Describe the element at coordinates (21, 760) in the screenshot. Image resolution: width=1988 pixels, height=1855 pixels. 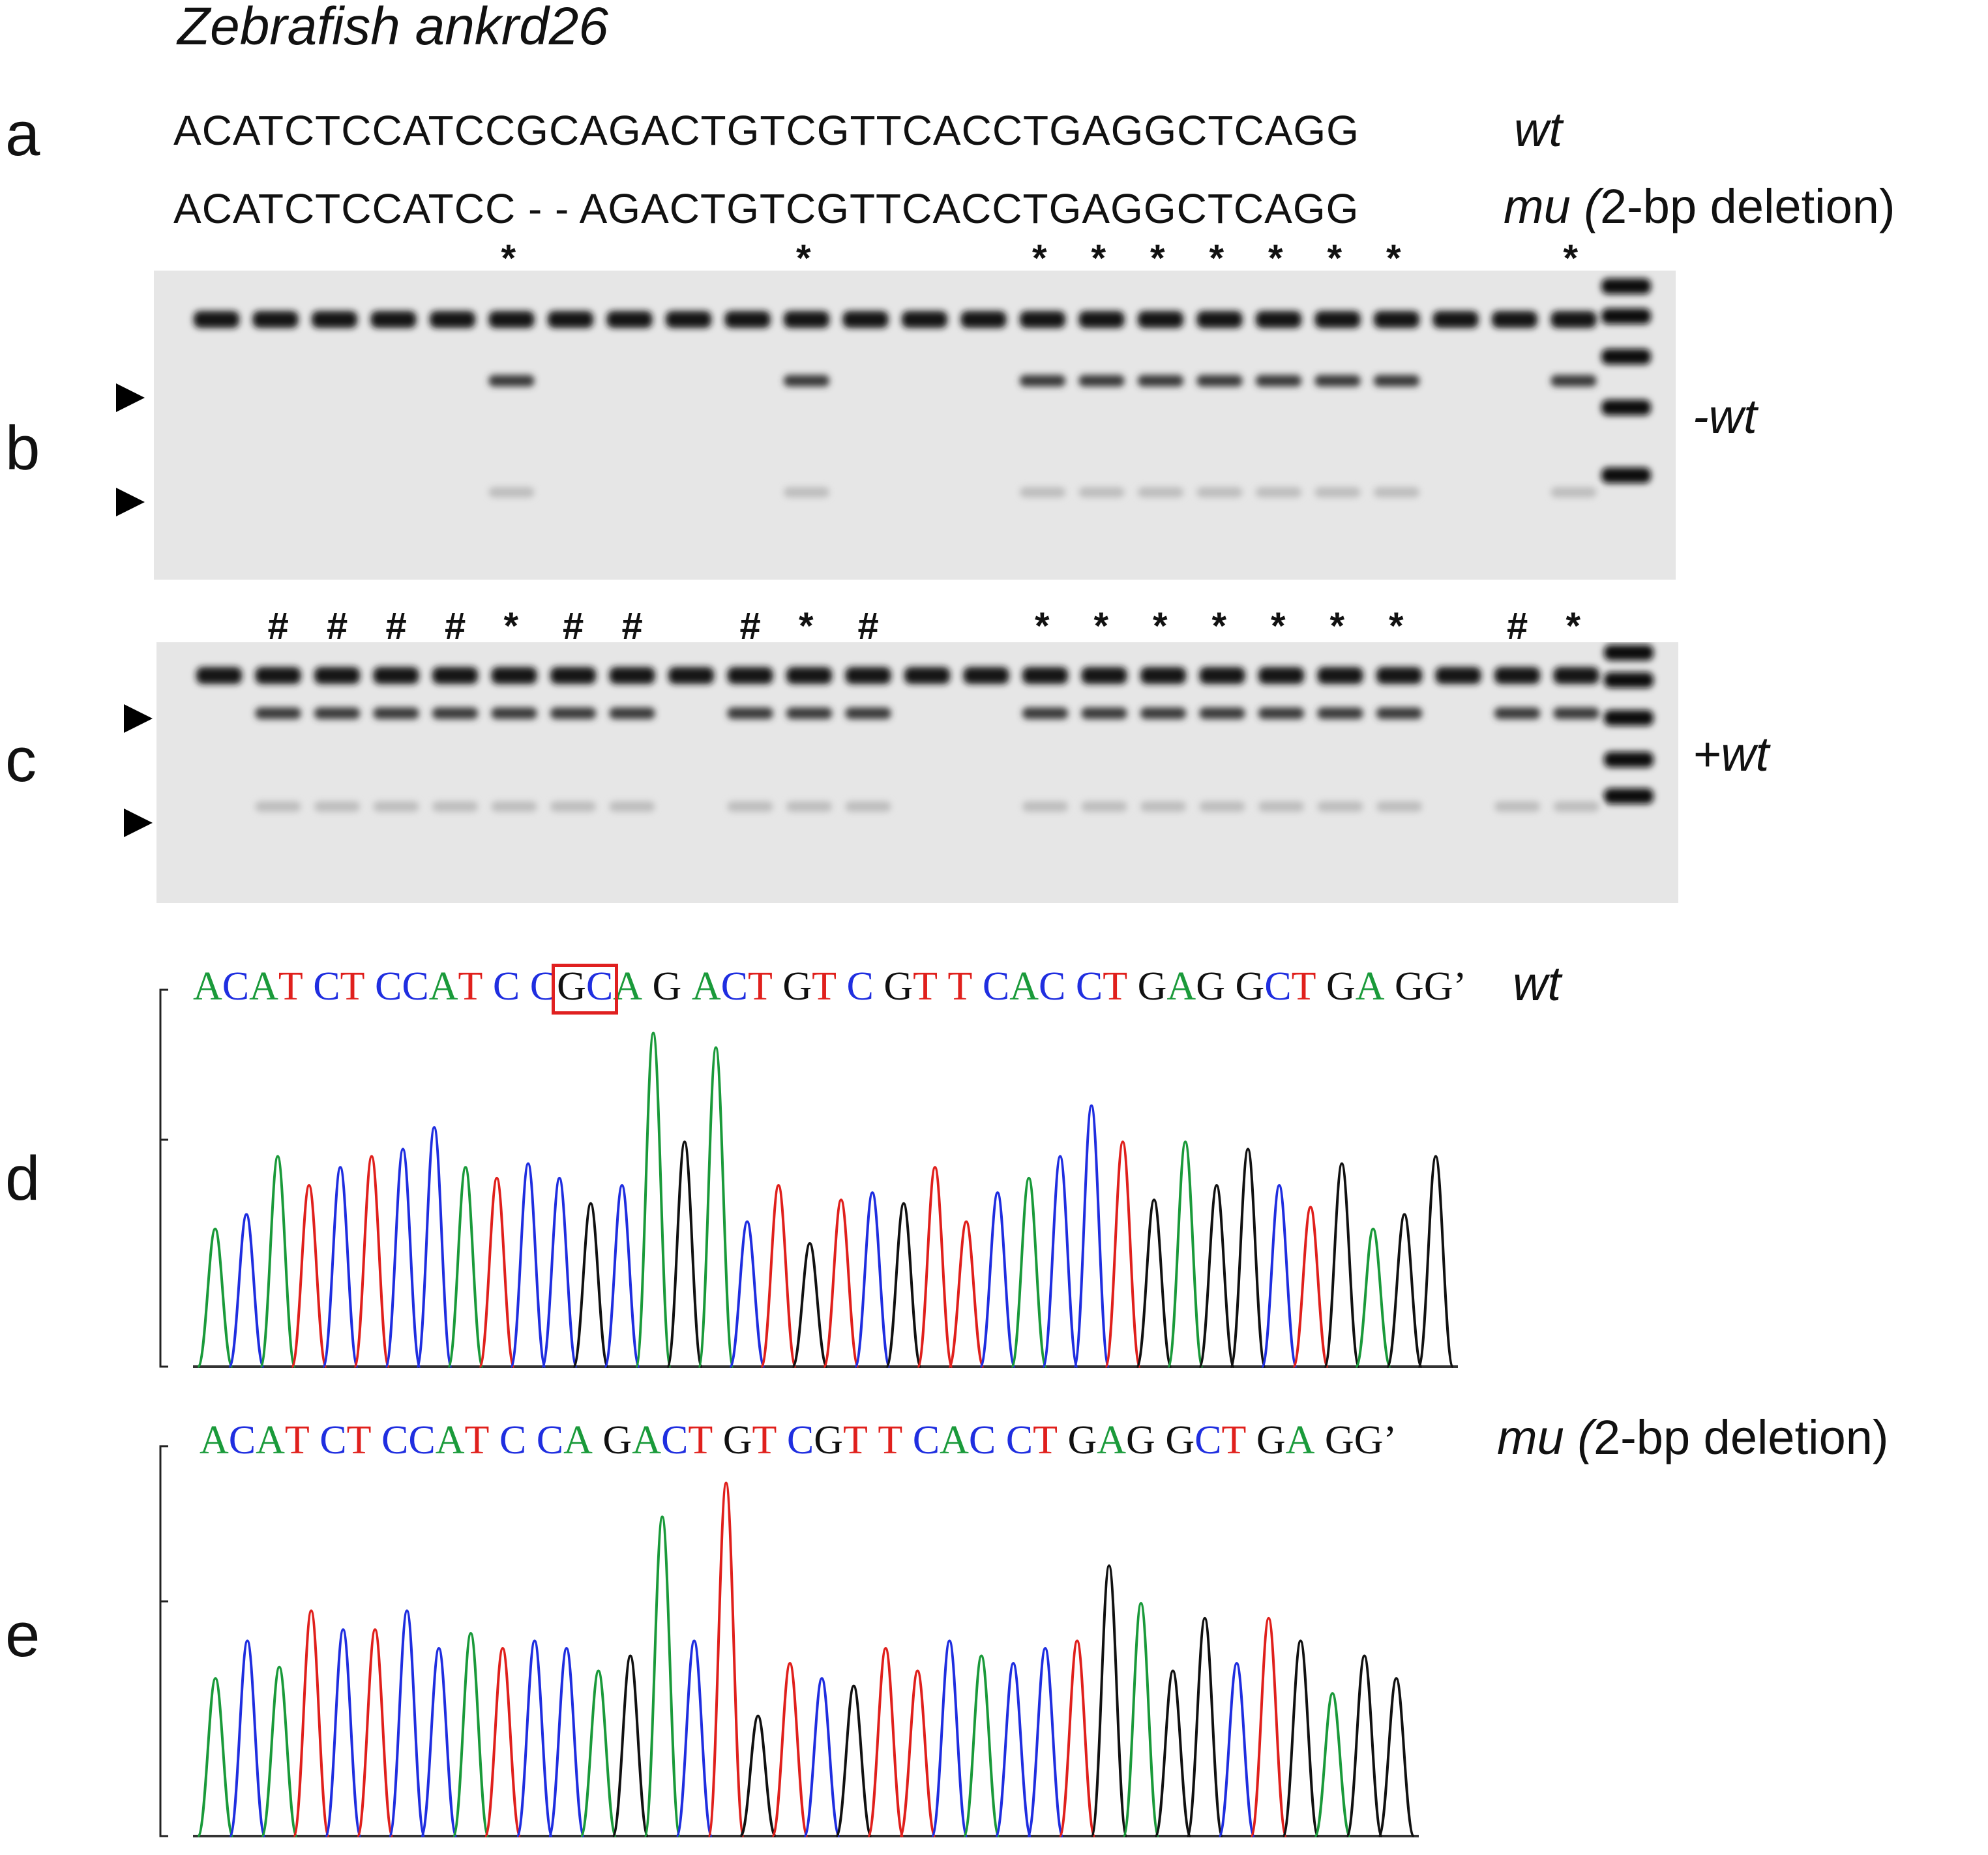
I see `panel-label-c: c` at that location.